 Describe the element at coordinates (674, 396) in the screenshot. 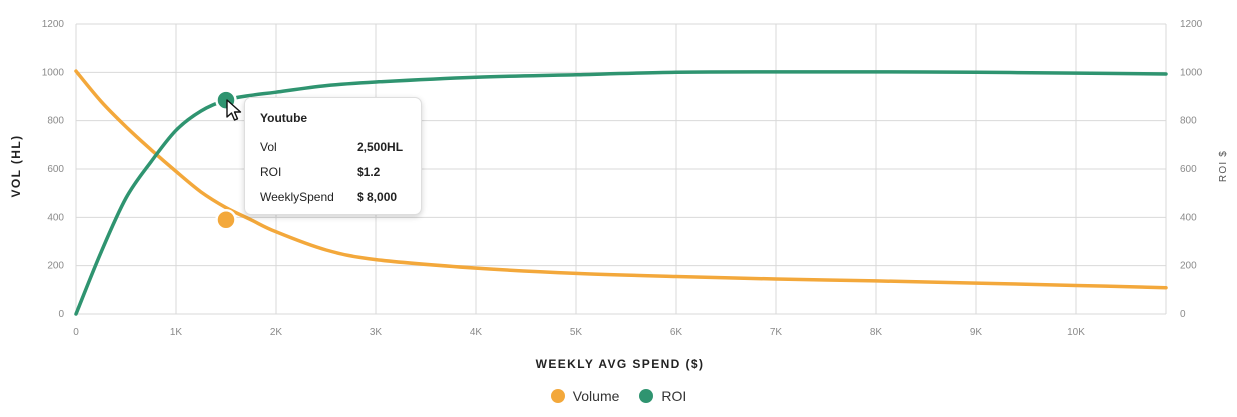

I see `legend-label: ROI` at that location.